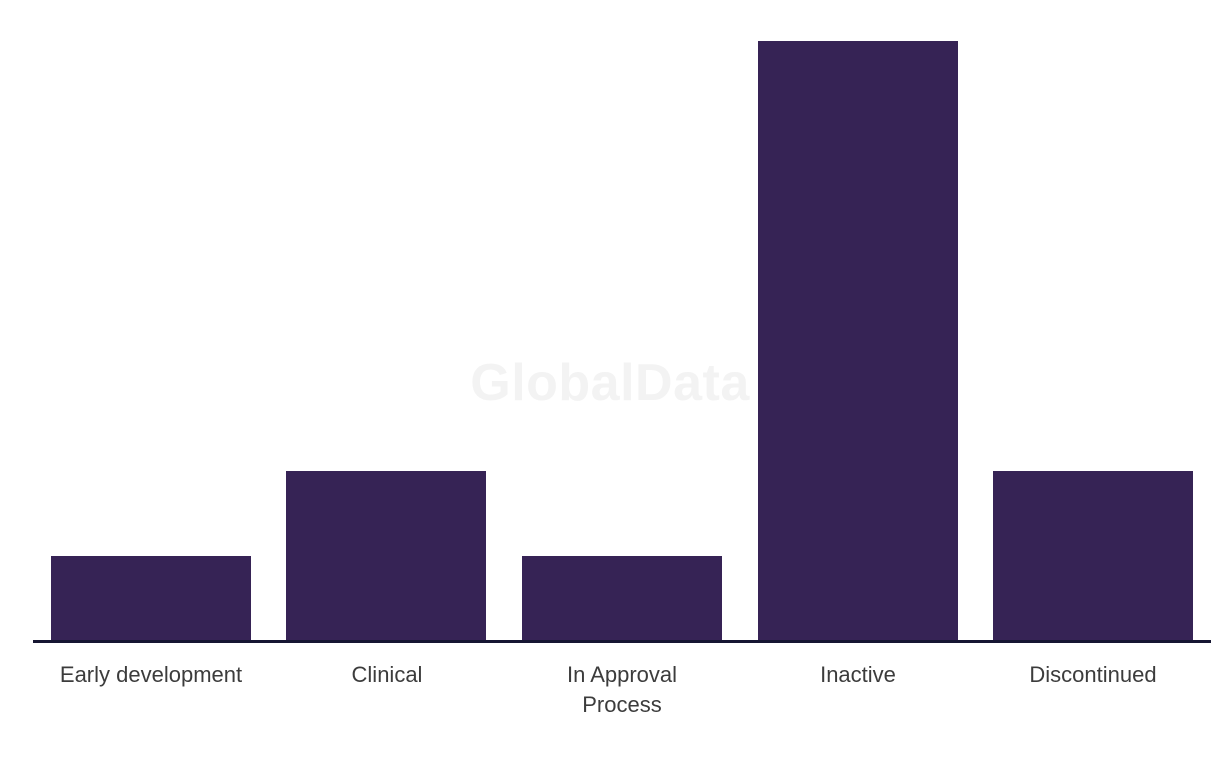  What do you see at coordinates (622, 598) in the screenshot?
I see `bar-in-approval-process` at bounding box center [622, 598].